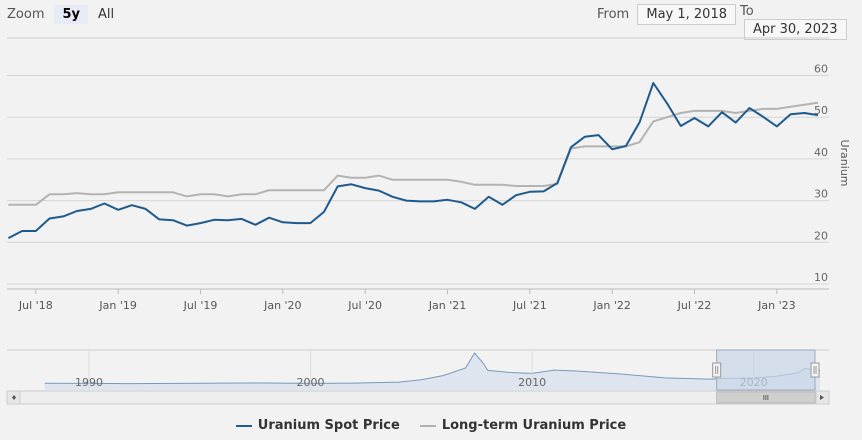  Describe the element at coordinates (35, 305) in the screenshot. I see `x-tick-label: Jul '18` at that location.